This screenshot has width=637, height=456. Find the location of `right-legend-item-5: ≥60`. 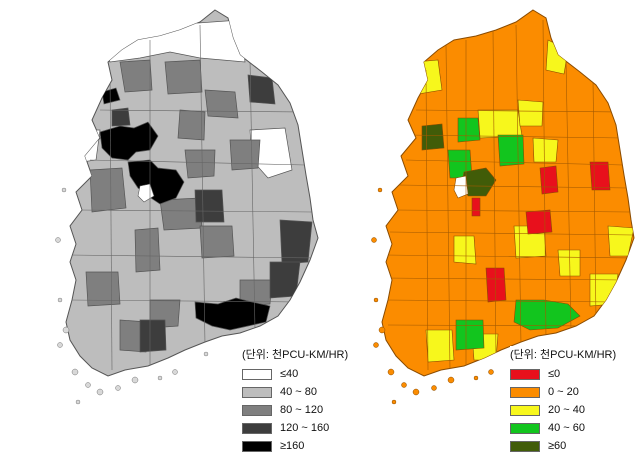

right-legend-item-5: ≥60 is located at coordinates (538, 446).